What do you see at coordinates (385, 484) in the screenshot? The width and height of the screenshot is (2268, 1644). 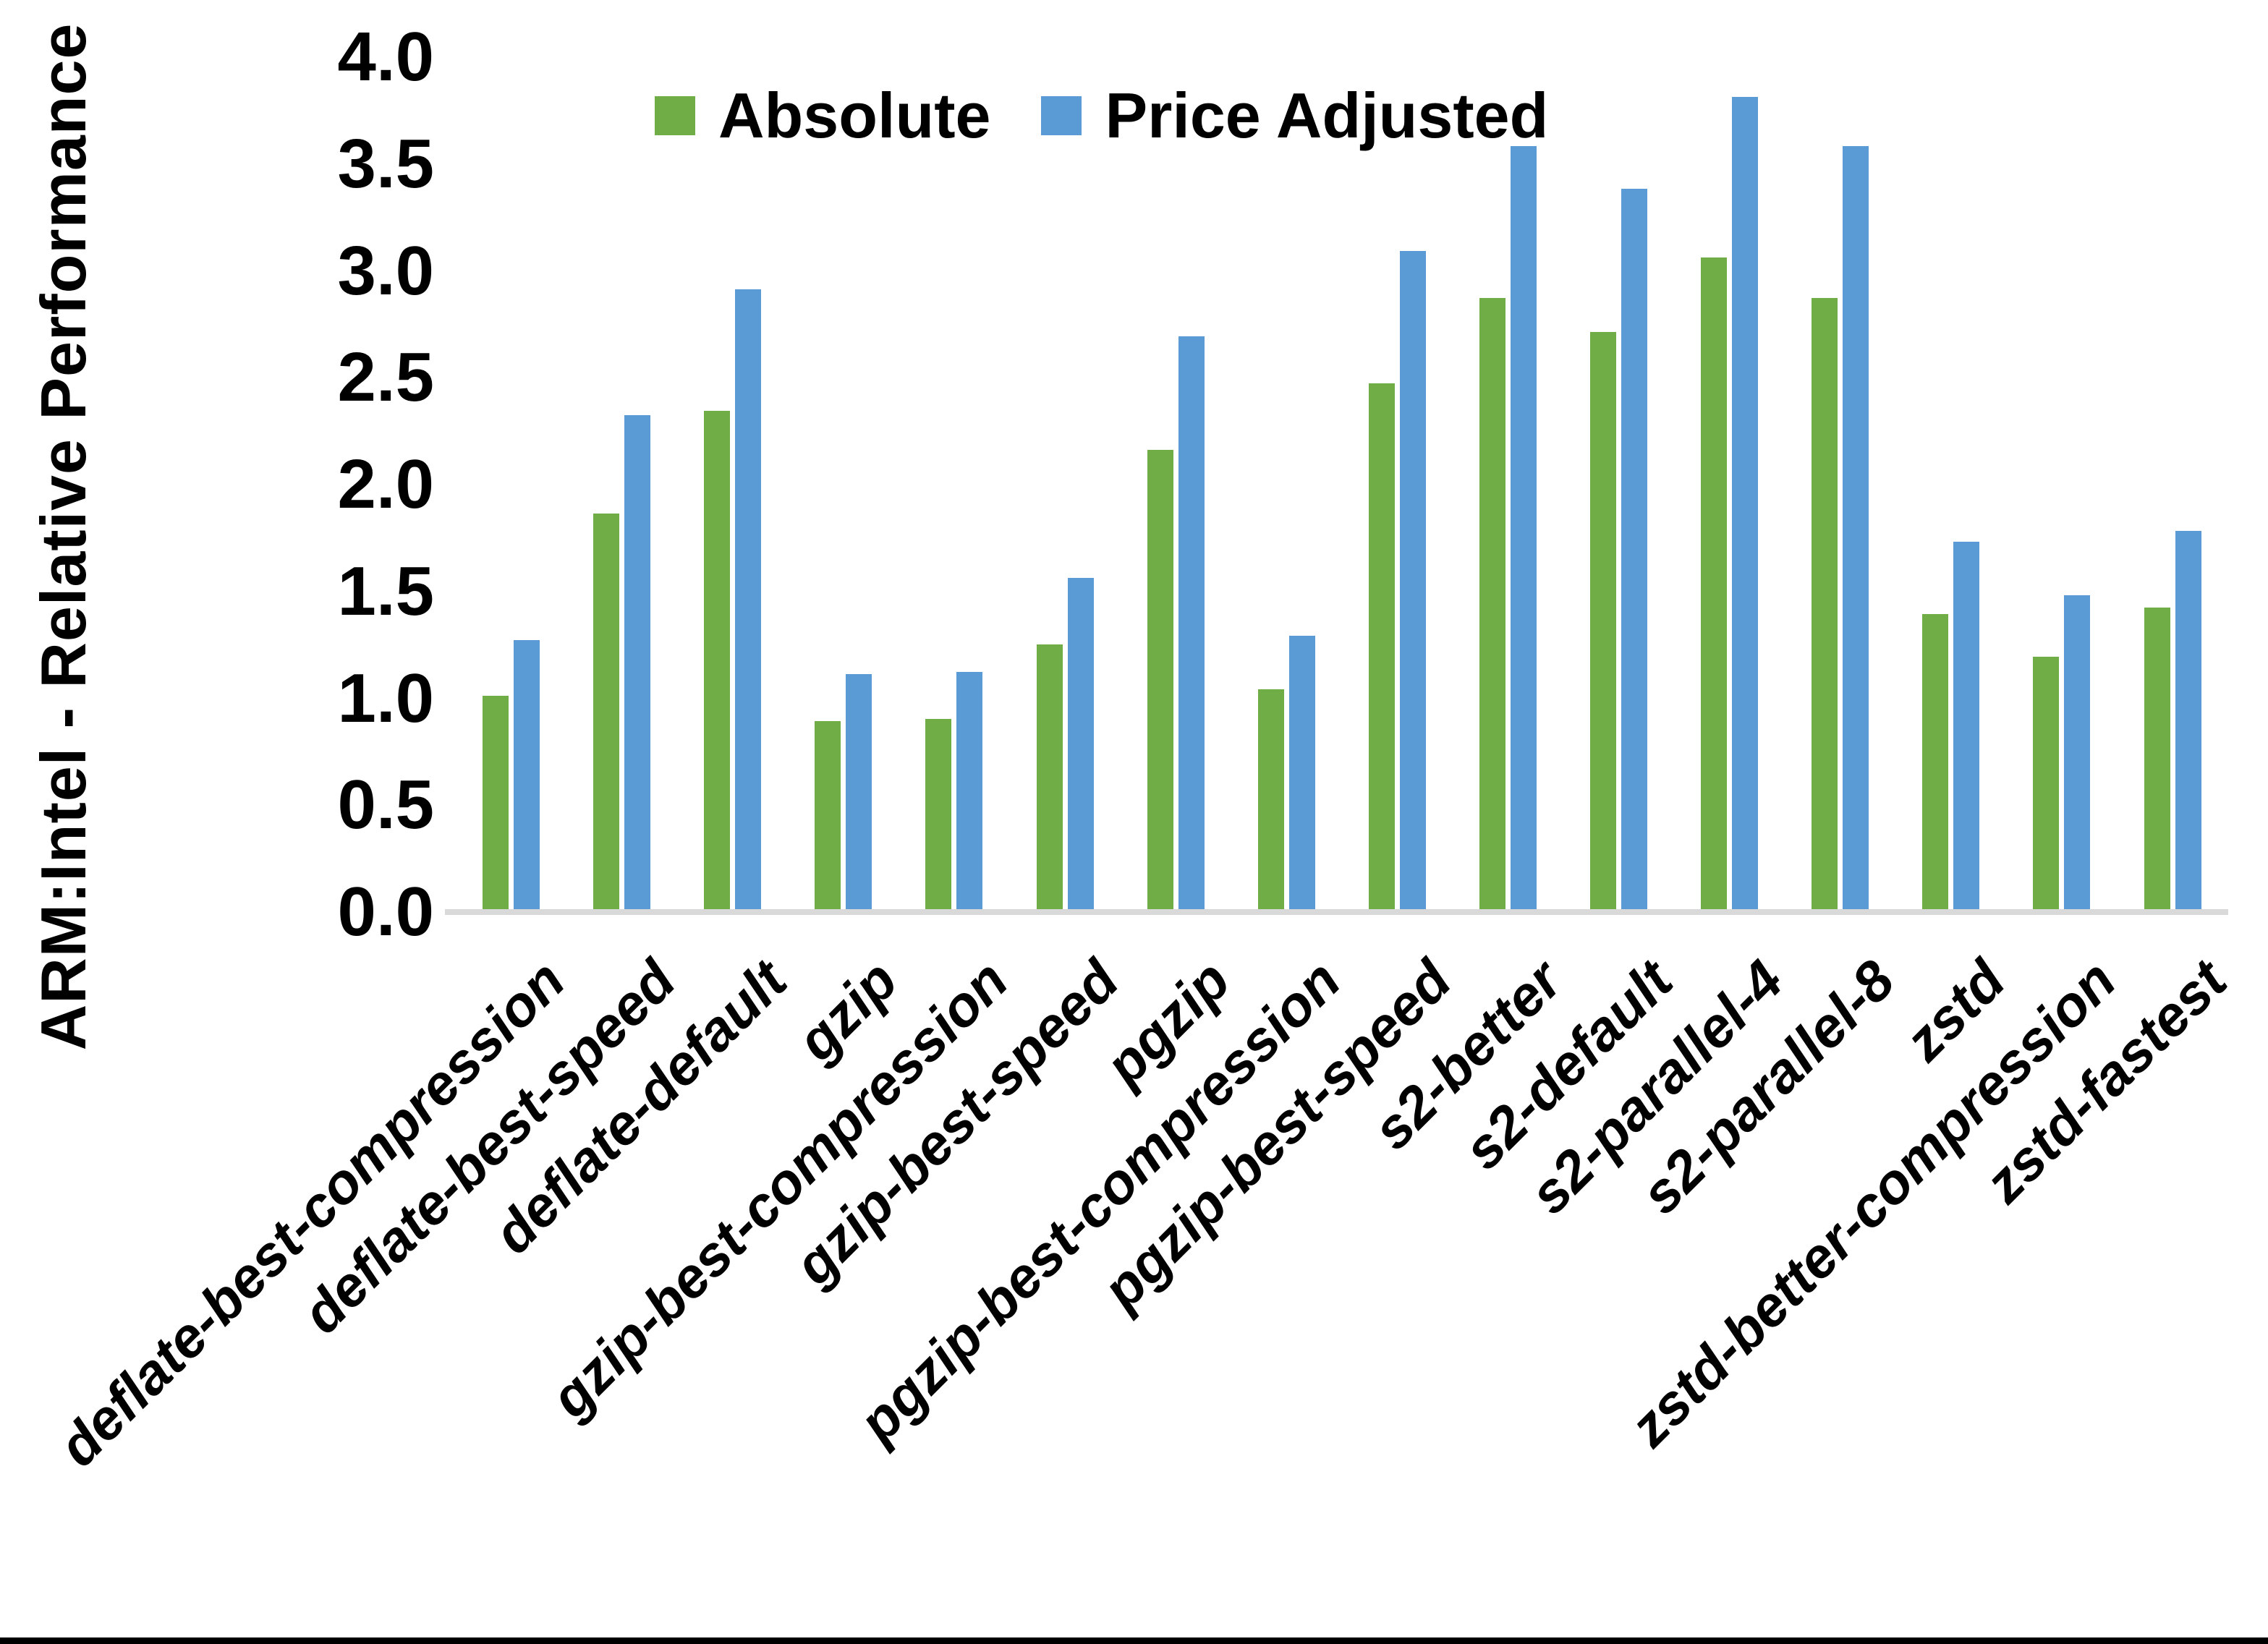 I see `y-tick-label: 2.0` at bounding box center [385, 484].